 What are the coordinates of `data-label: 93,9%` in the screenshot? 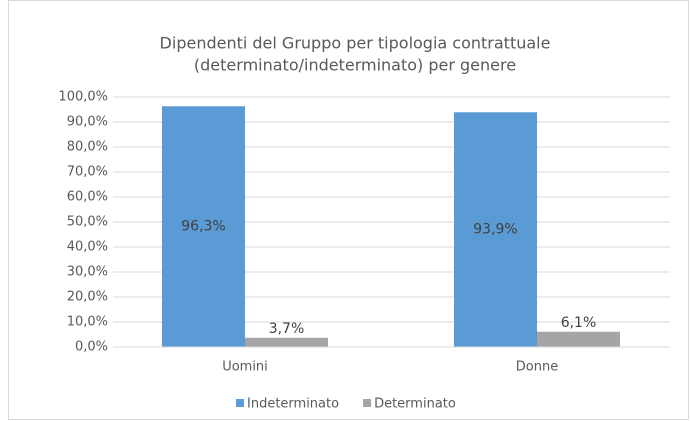 It's located at (495, 230).